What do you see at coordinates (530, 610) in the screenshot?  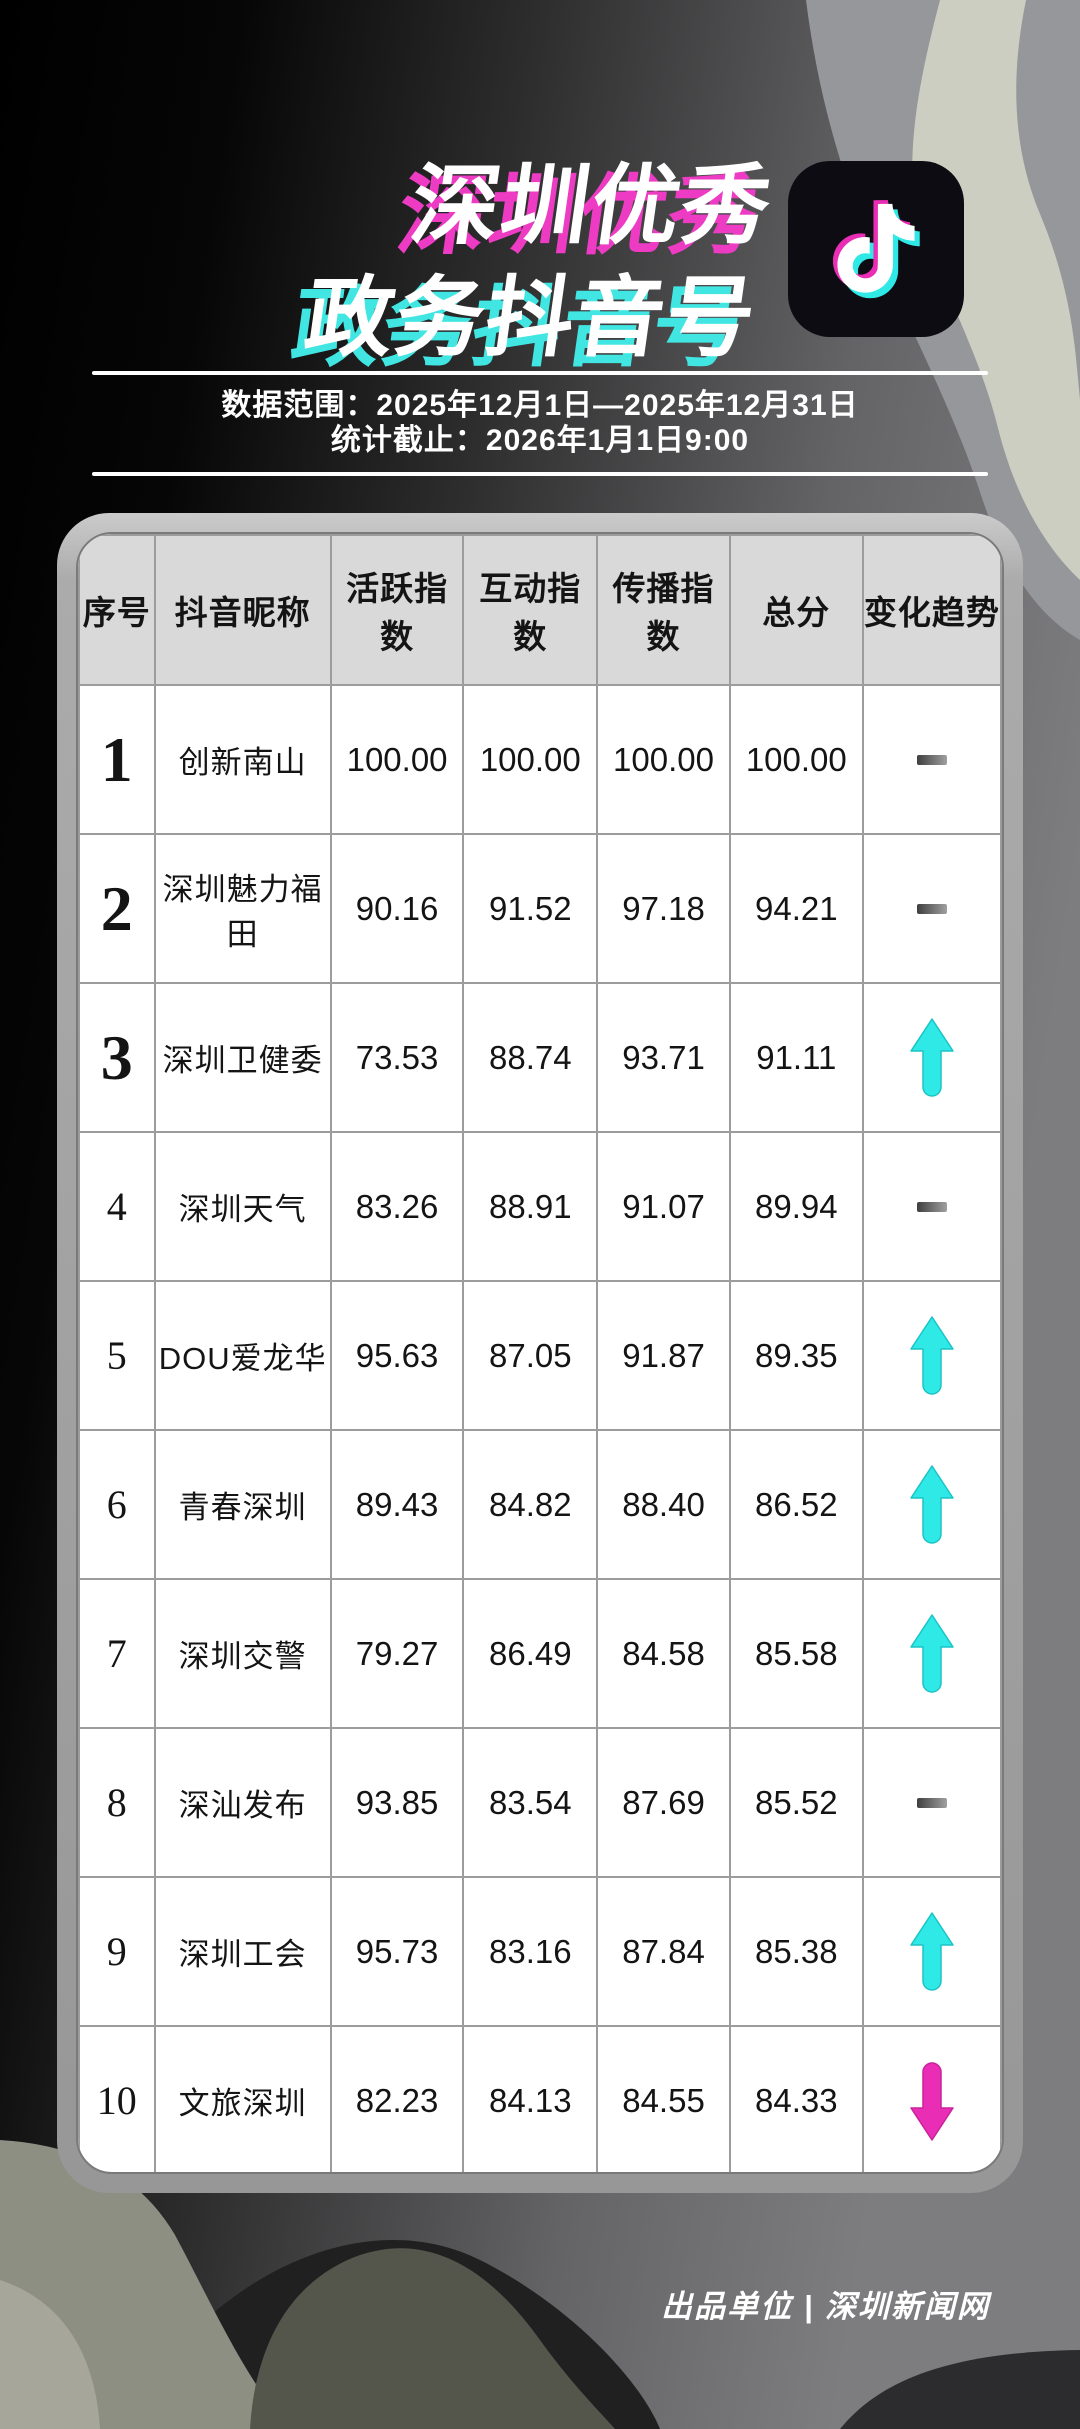 I see `col-header-interaction: 互动指数` at bounding box center [530, 610].